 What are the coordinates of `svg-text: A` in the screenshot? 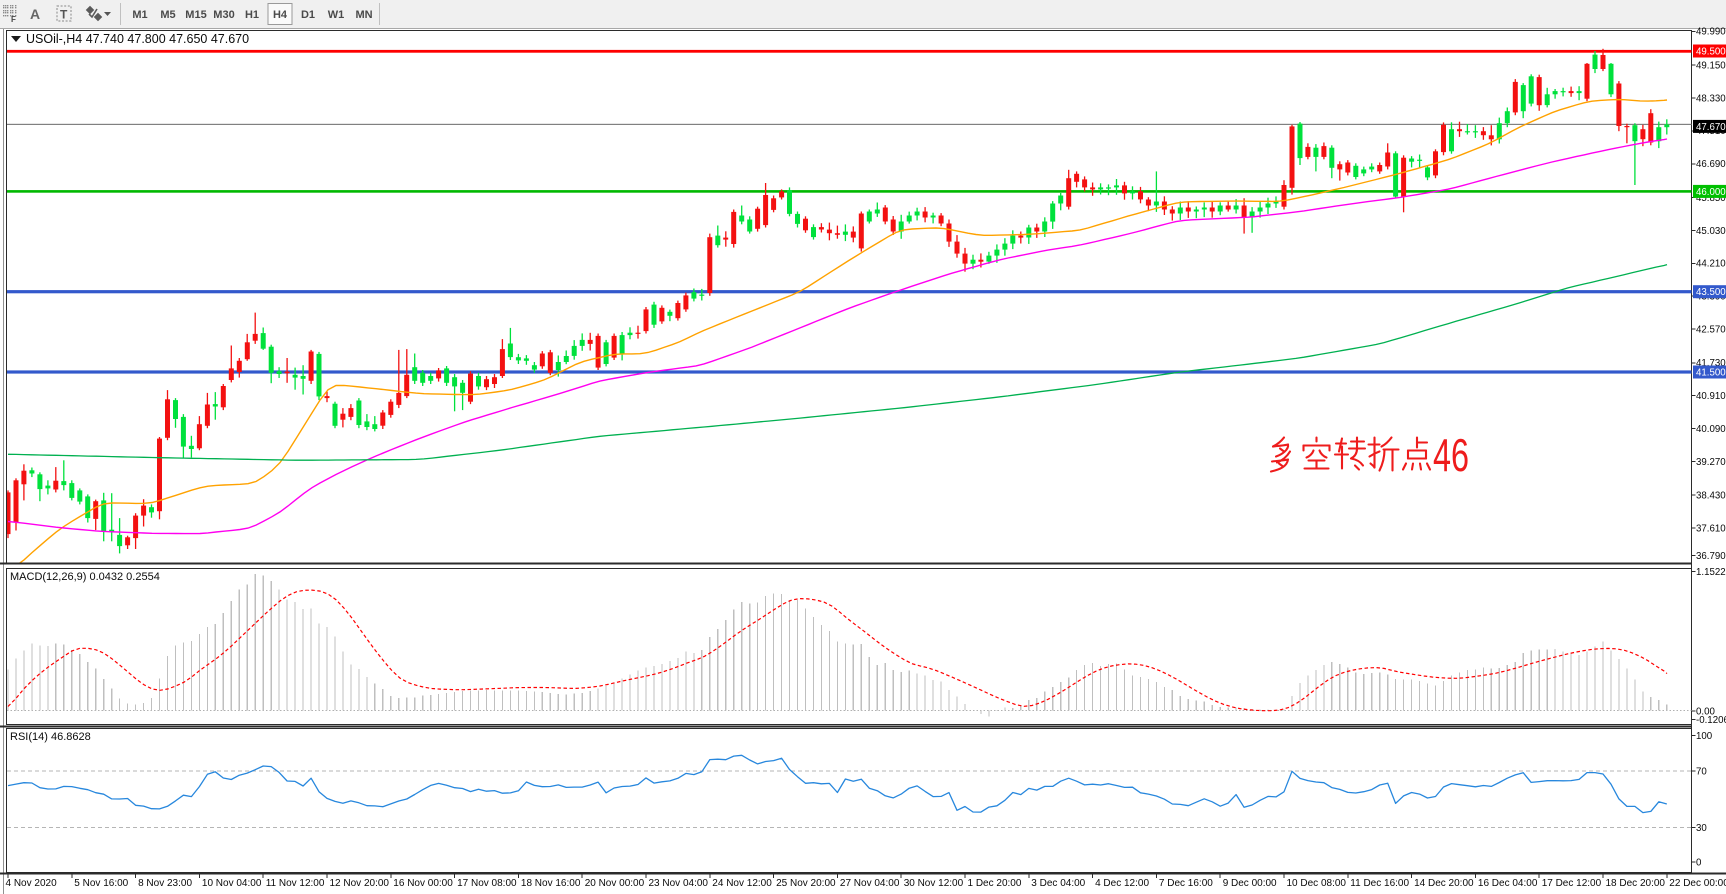 It's located at (35, 14).